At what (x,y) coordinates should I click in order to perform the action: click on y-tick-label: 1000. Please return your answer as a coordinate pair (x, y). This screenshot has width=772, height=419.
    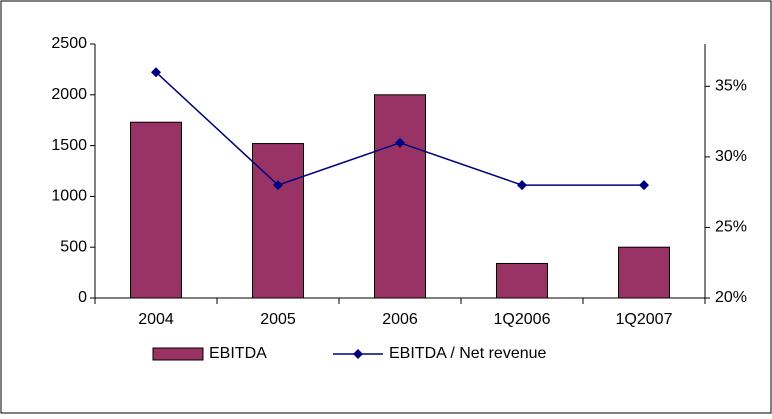
    Looking at the image, I should click on (69, 196).